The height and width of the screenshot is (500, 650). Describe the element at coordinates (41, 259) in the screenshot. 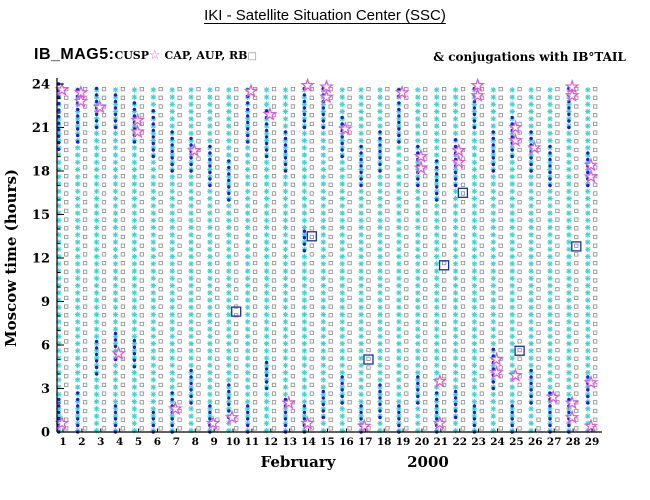

I see `y-tick-label: 12` at that location.